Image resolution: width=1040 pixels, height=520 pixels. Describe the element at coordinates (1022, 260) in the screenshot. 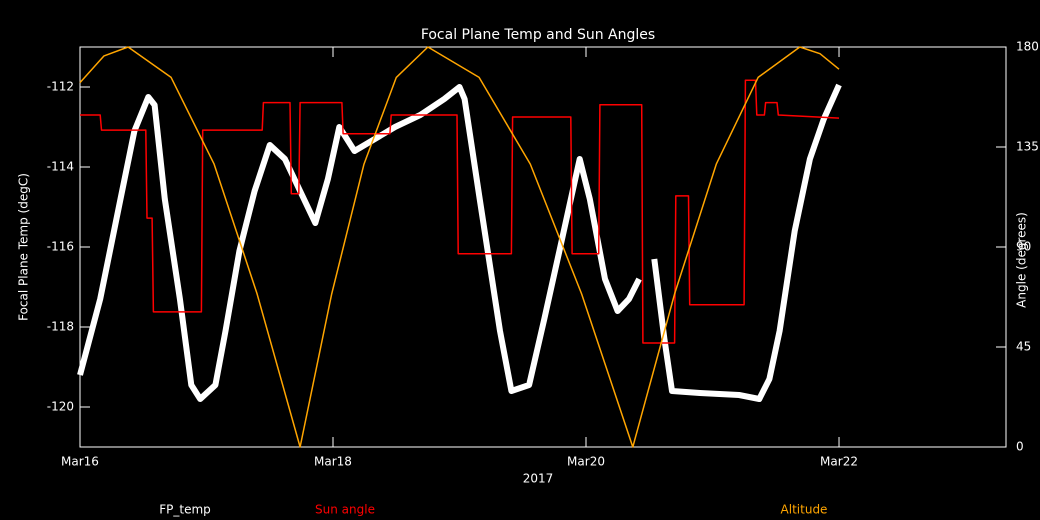

I see `y2-axis-label: Angle (degrees)` at that location.